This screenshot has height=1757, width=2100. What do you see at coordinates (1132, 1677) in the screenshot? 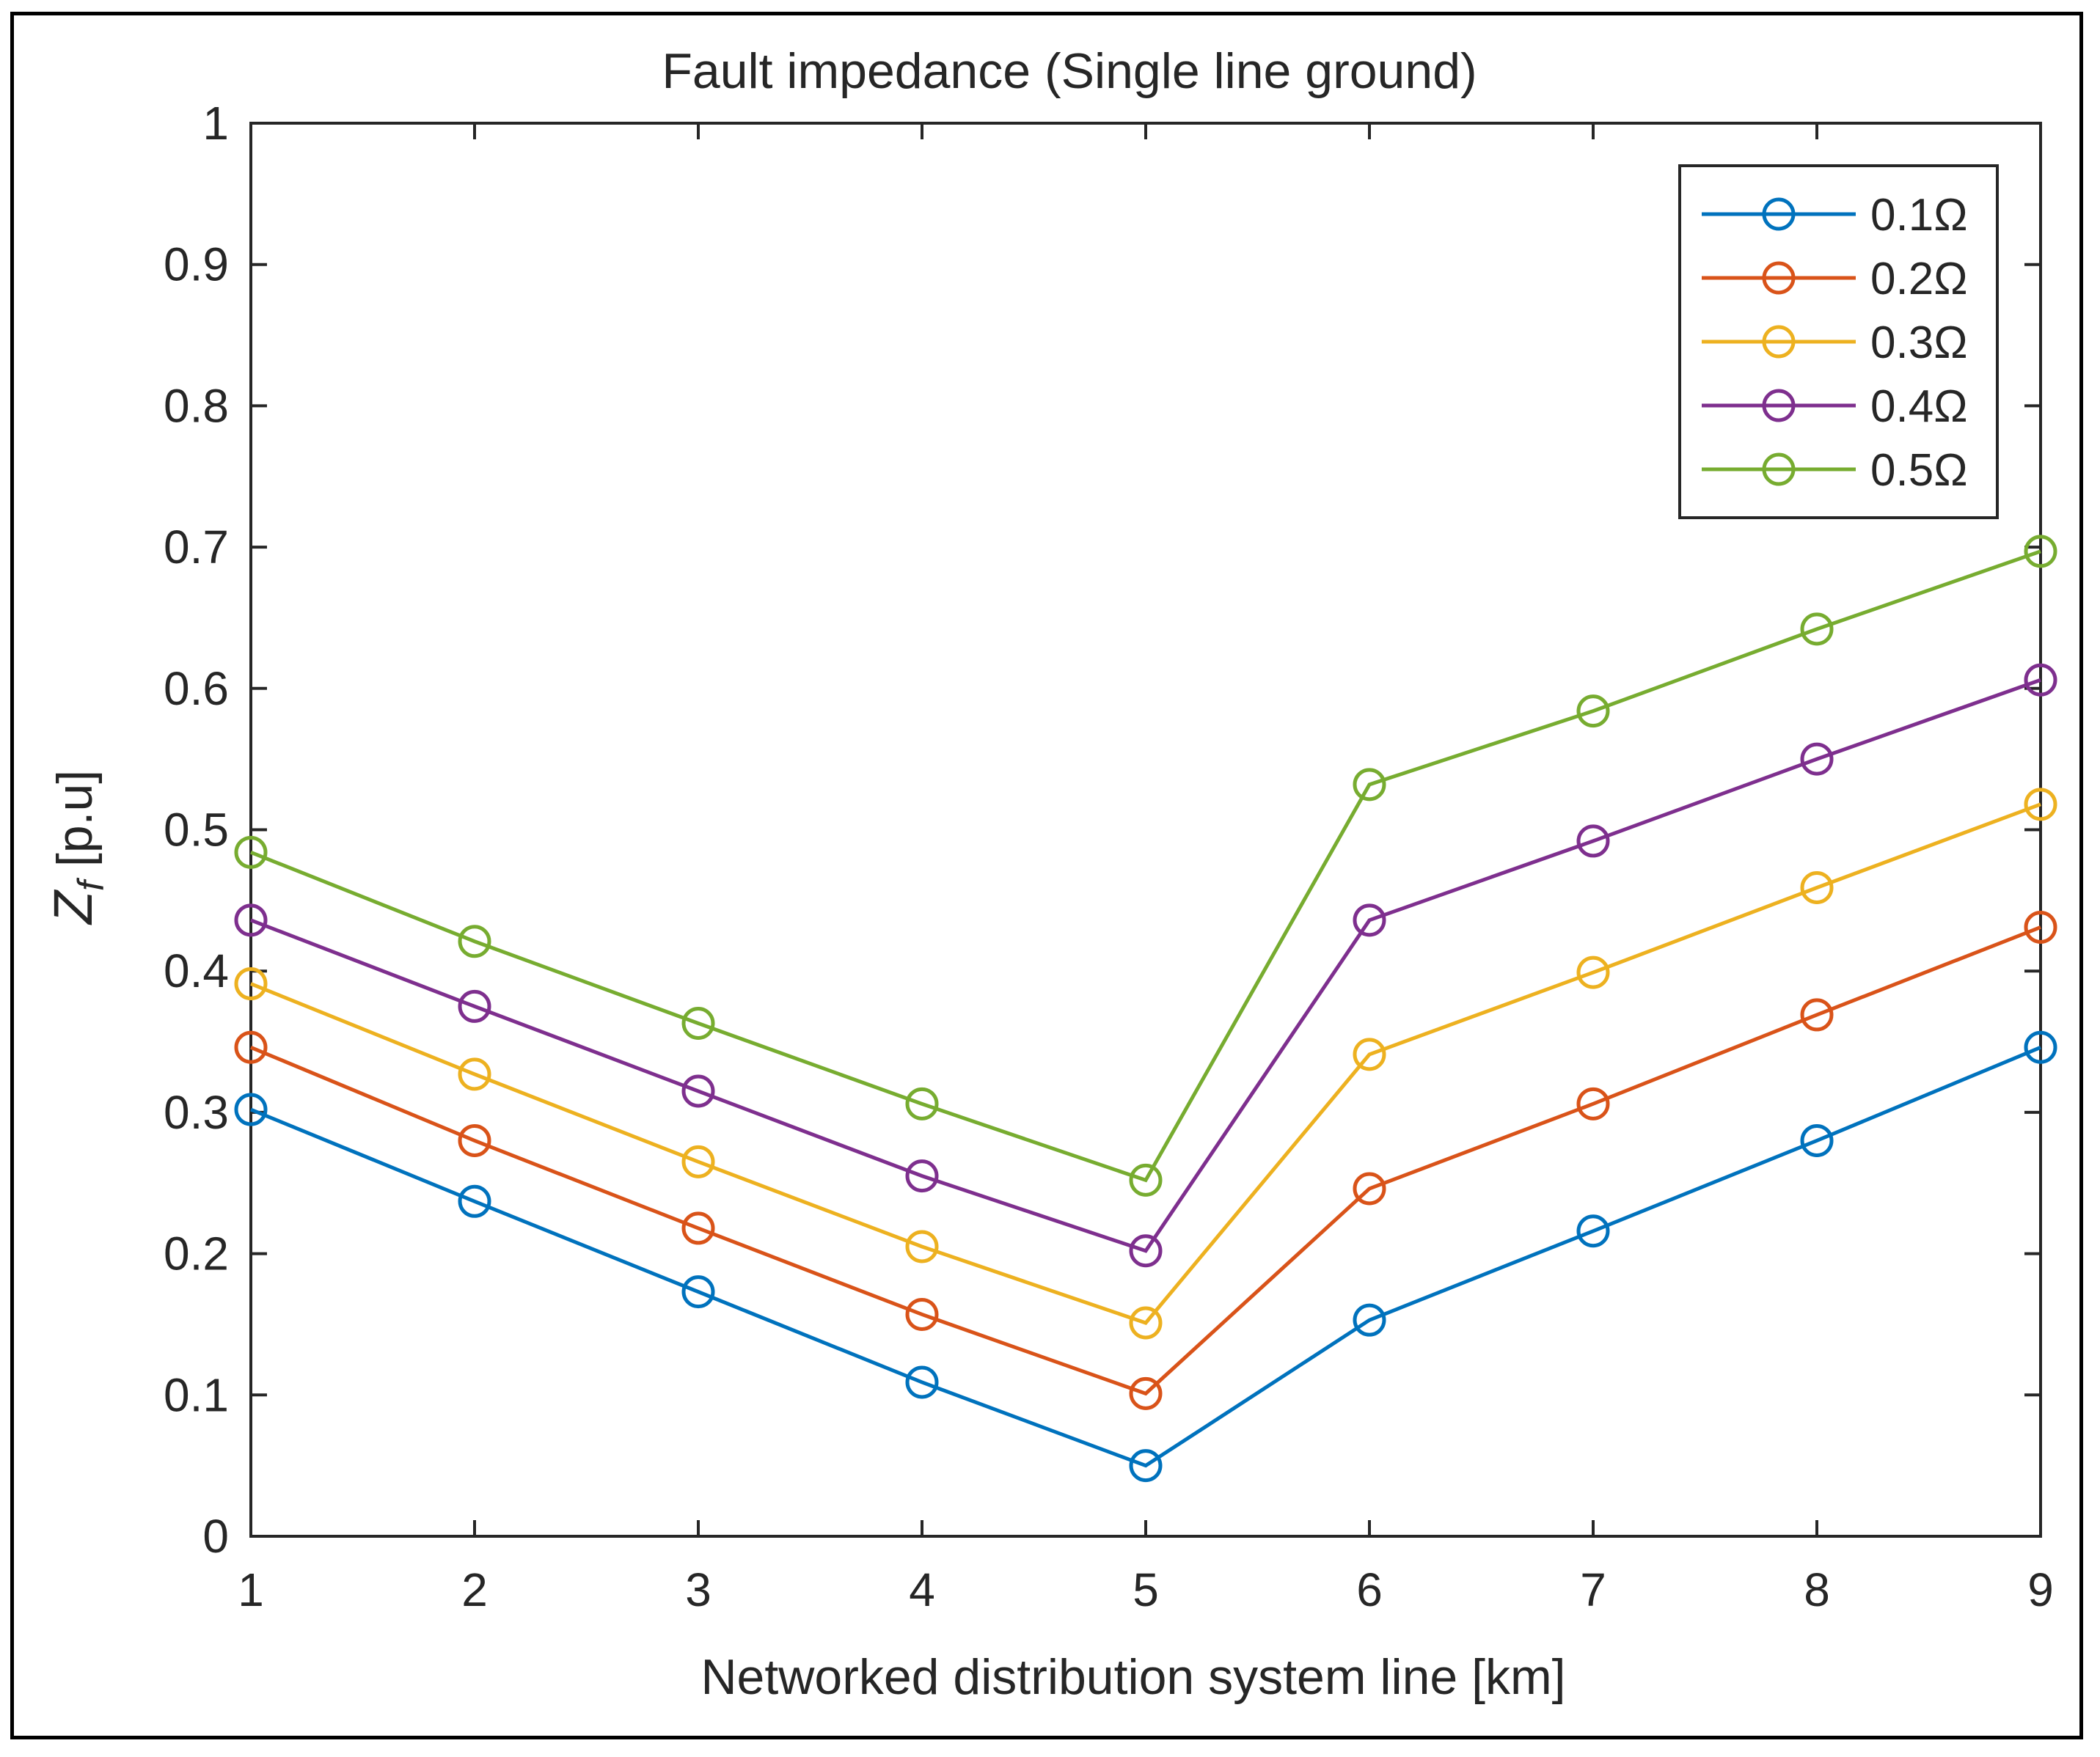
I see `x-axis-label: Networked distribution system line [km]` at bounding box center [1132, 1677].